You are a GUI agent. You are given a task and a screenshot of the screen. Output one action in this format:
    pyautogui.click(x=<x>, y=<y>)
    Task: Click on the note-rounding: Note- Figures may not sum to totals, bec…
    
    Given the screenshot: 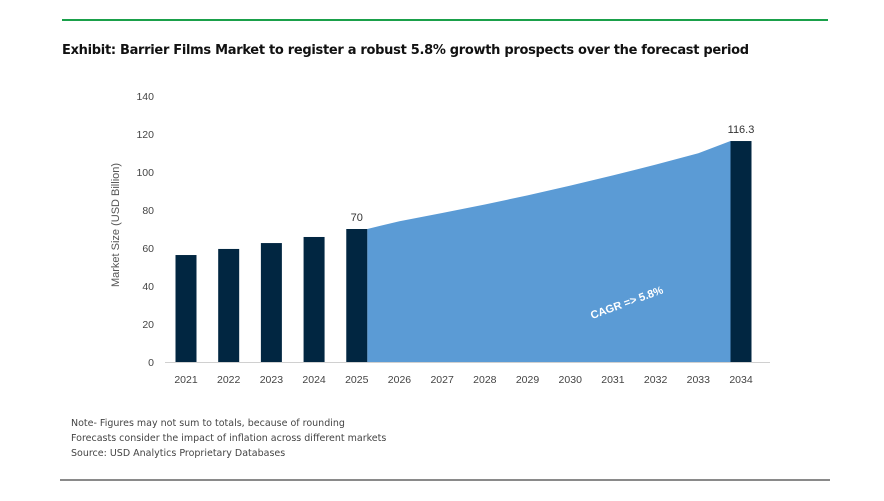 What is the action you would take?
    pyautogui.click(x=208, y=423)
    